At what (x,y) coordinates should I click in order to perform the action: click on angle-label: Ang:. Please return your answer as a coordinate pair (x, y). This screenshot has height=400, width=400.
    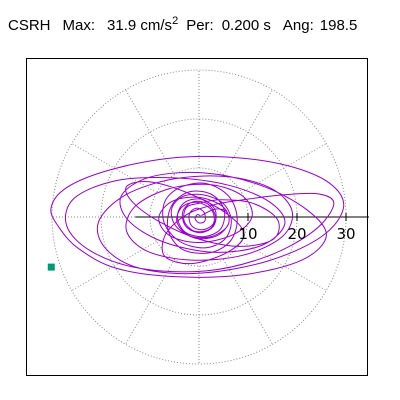
    Looking at the image, I should click on (298, 25).